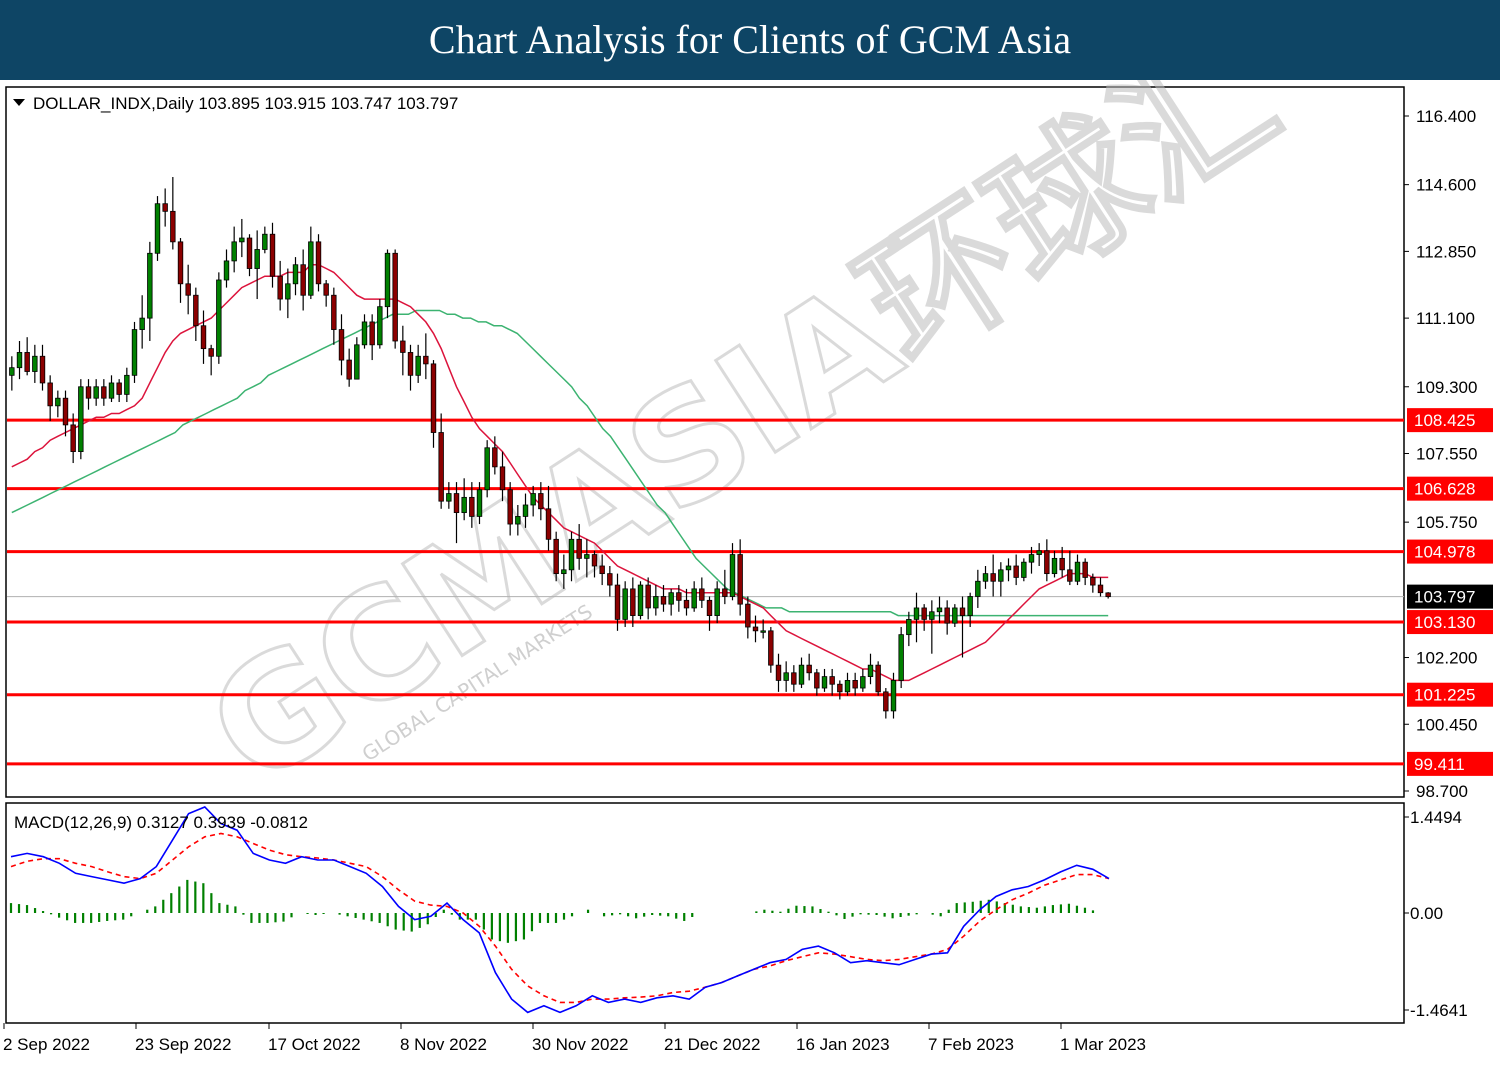  I want to click on date-tick-label: 23 Sep 2022, so click(183, 1044).